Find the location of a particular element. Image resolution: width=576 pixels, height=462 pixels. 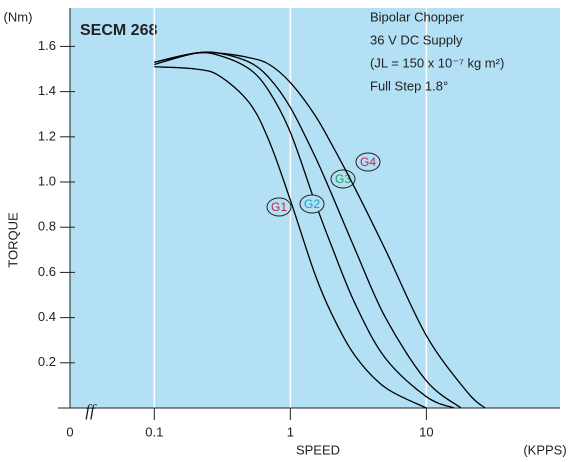

y-tick-label: 1.4 is located at coordinates (47, 90).